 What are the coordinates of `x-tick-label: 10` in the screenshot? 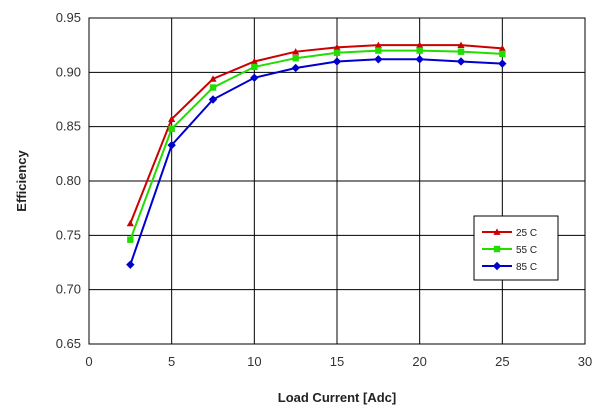 It's located at (254, 361).